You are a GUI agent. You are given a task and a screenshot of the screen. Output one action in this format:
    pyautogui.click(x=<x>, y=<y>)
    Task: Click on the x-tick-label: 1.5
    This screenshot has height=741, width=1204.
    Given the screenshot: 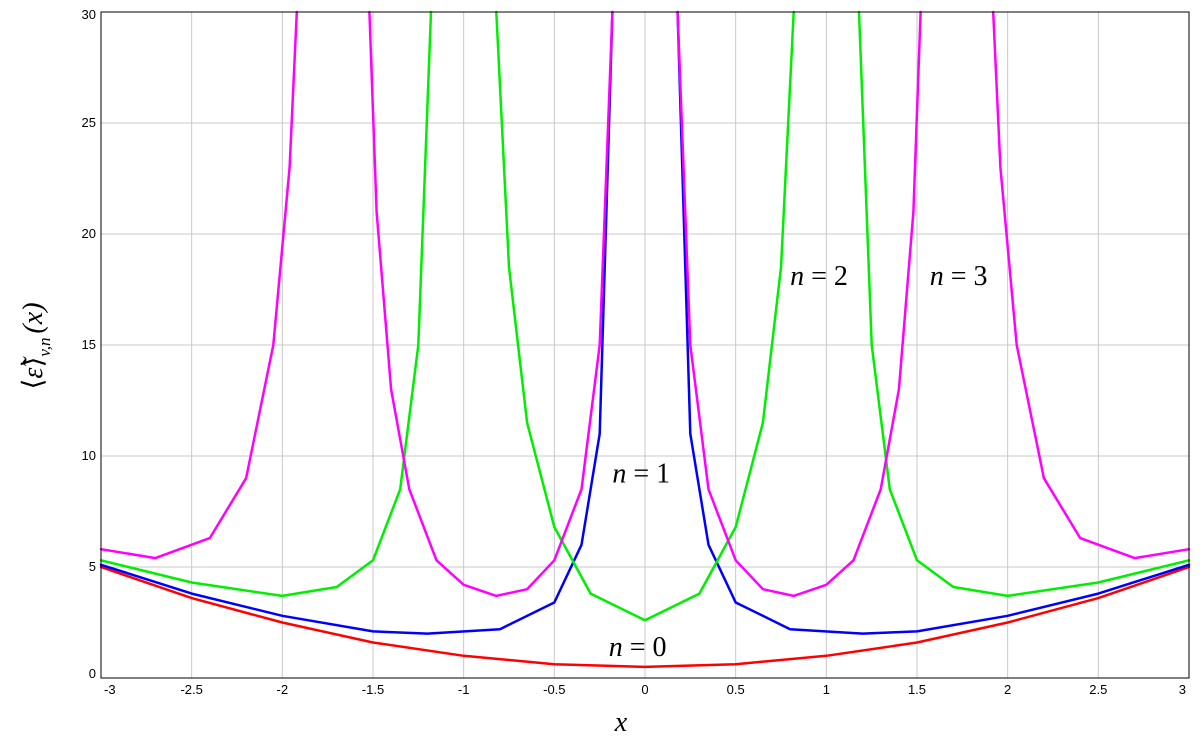 What is the action you would take?
    pyautogui.click(x=917, y=689)
    